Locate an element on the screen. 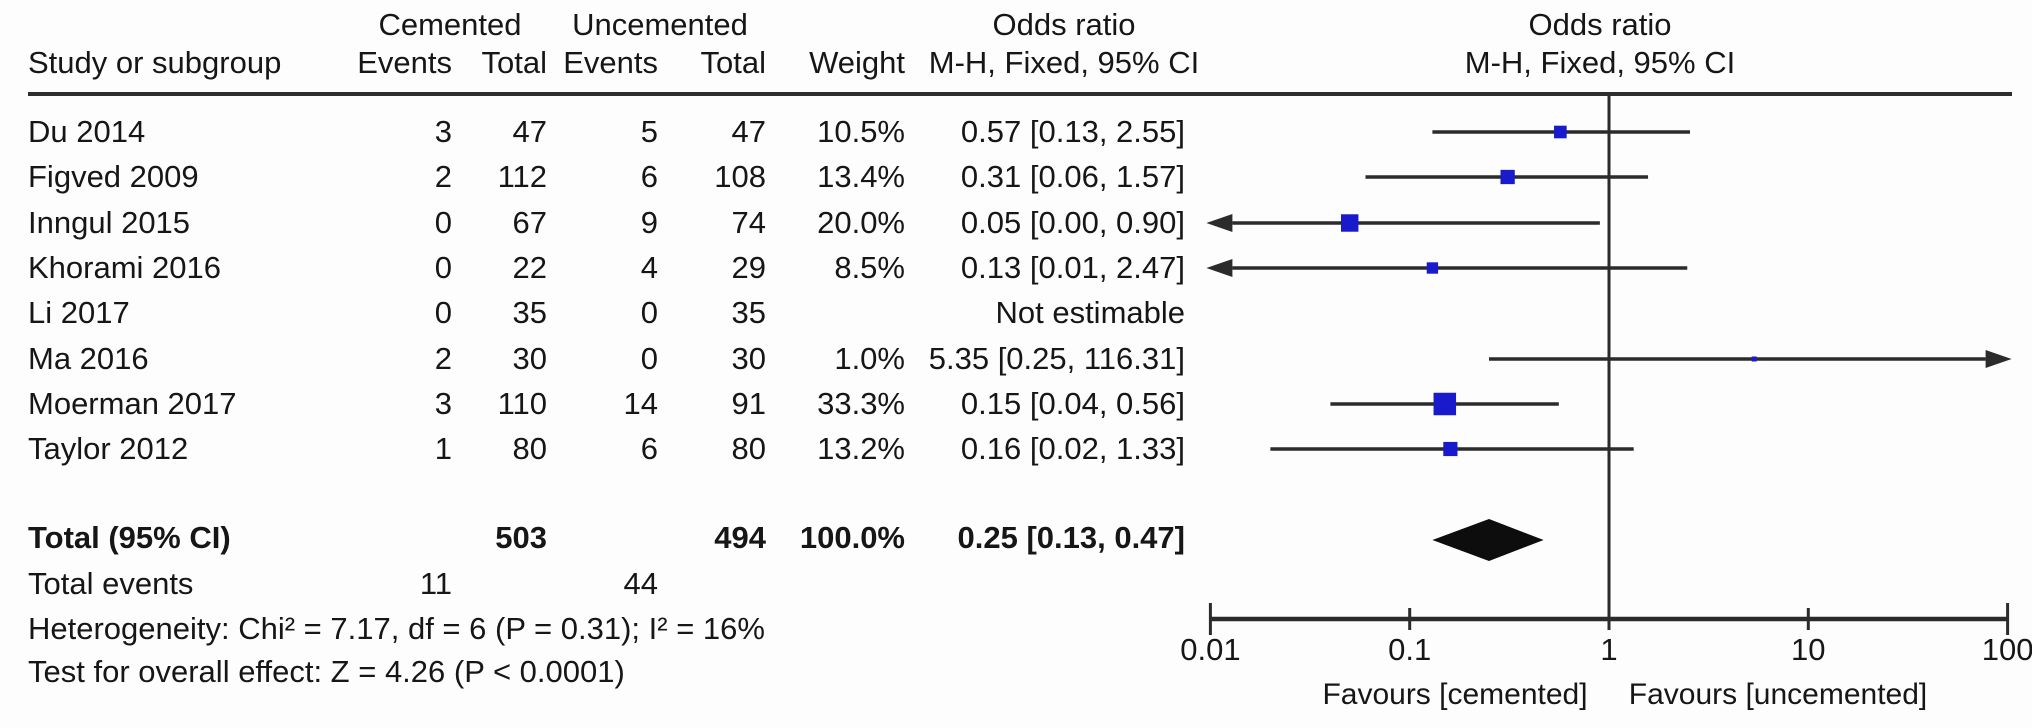 The height and width of the screenshot is (728, 2032). study-name: Li 2017 is located at coordinates (79, 312).